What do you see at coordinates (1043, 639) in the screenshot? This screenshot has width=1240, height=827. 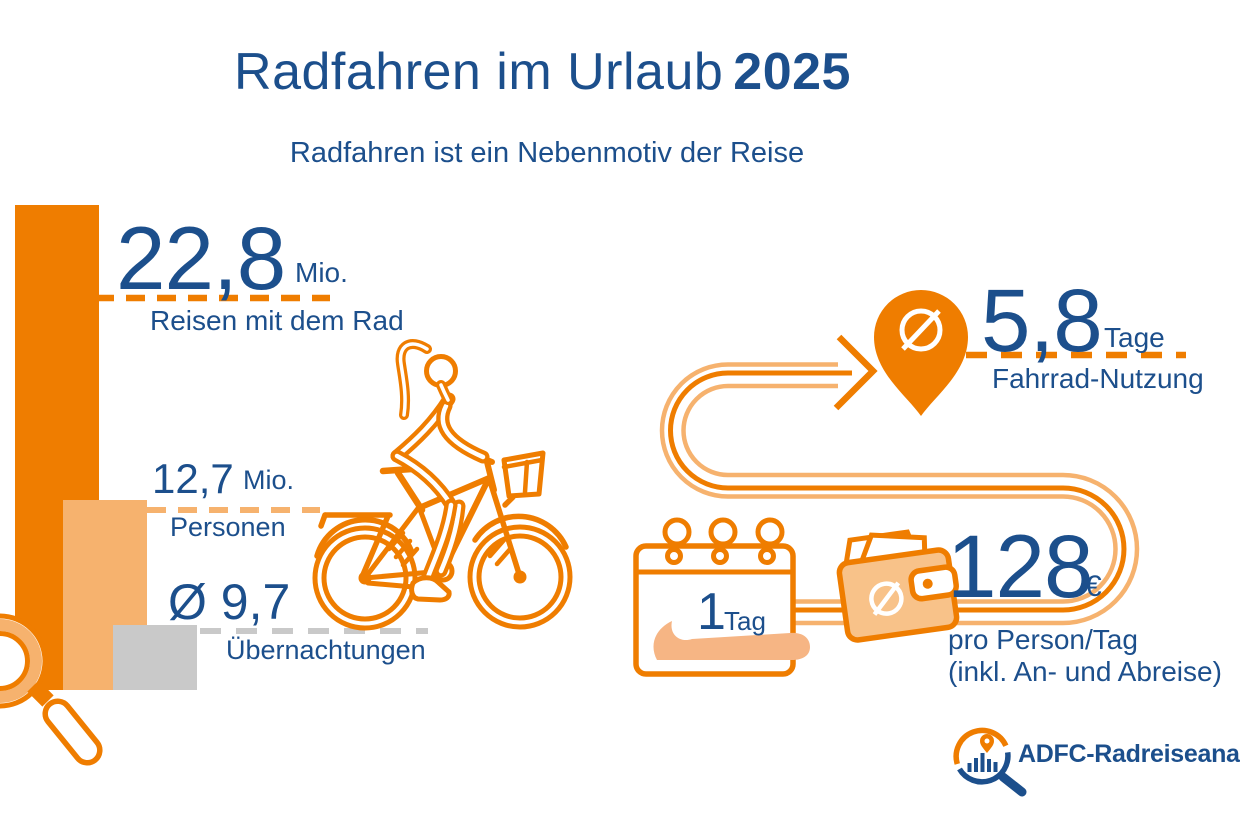 I see `stat-kosten-label-line1: pro Person/Tag` at bounding box center [1043, 639].